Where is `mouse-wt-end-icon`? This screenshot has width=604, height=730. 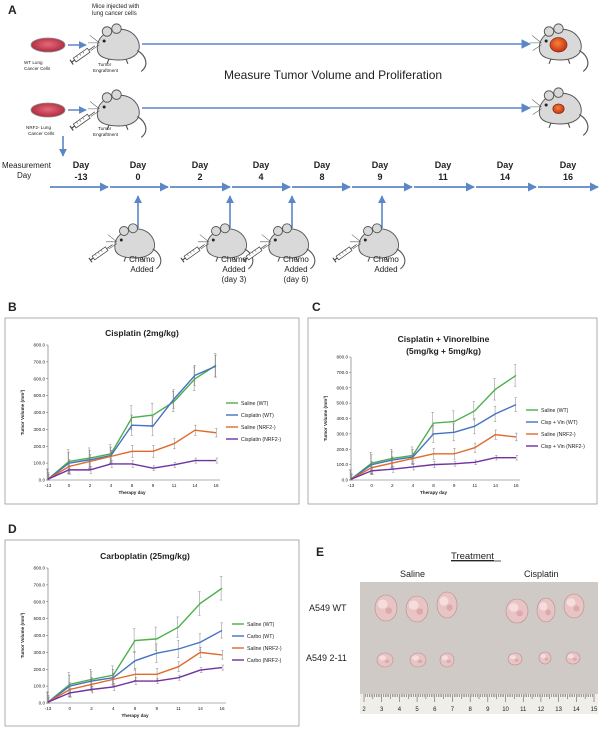 mouse-wt-end-icon is located at coordinates (559, 47).